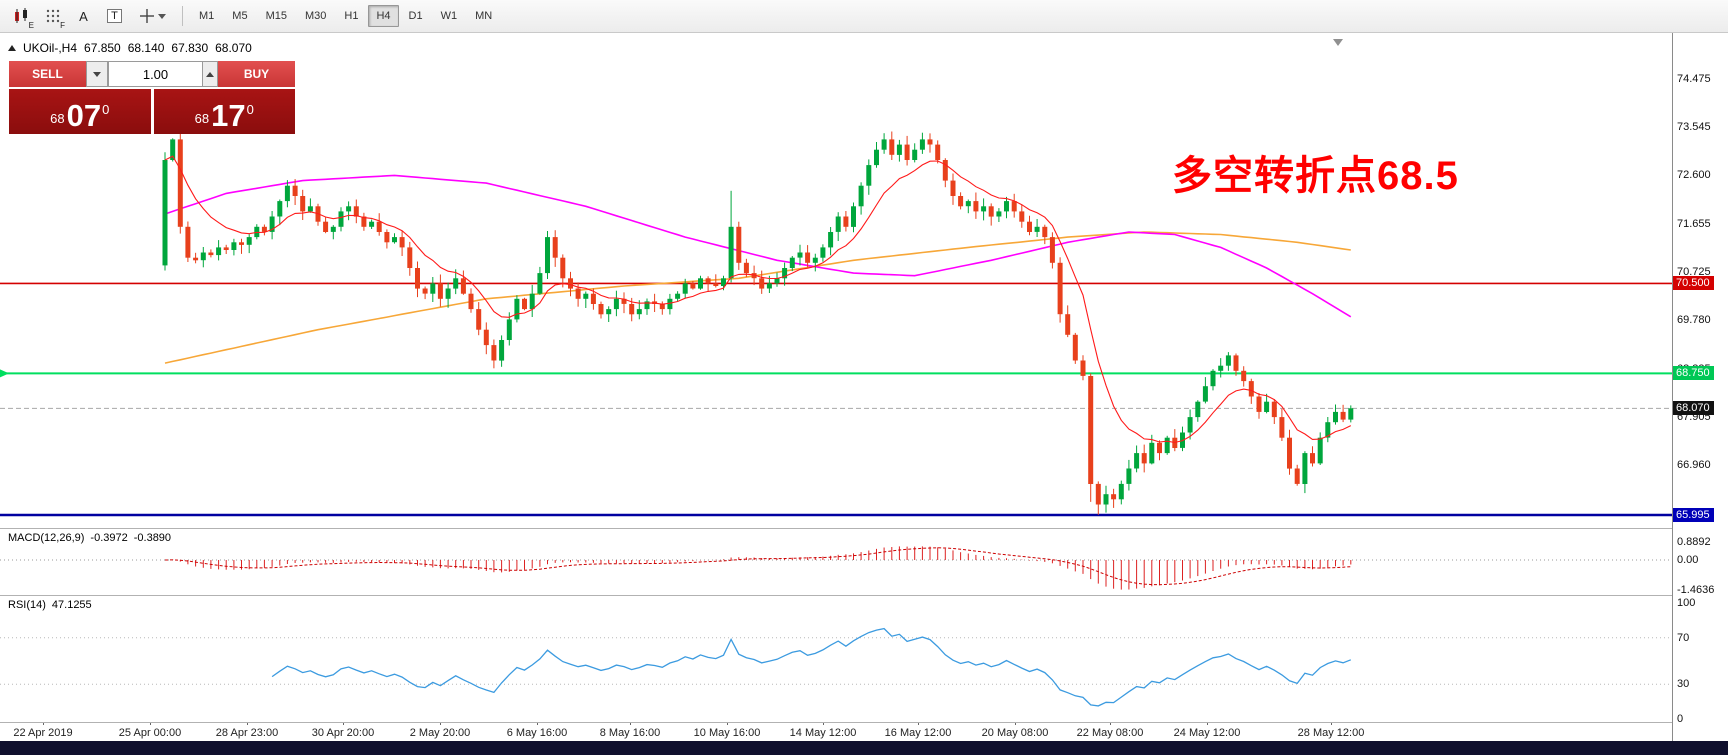 The width and height of the screenshot is (1728, 755). I want to click on buy-button: BUY, so click(256, 74).